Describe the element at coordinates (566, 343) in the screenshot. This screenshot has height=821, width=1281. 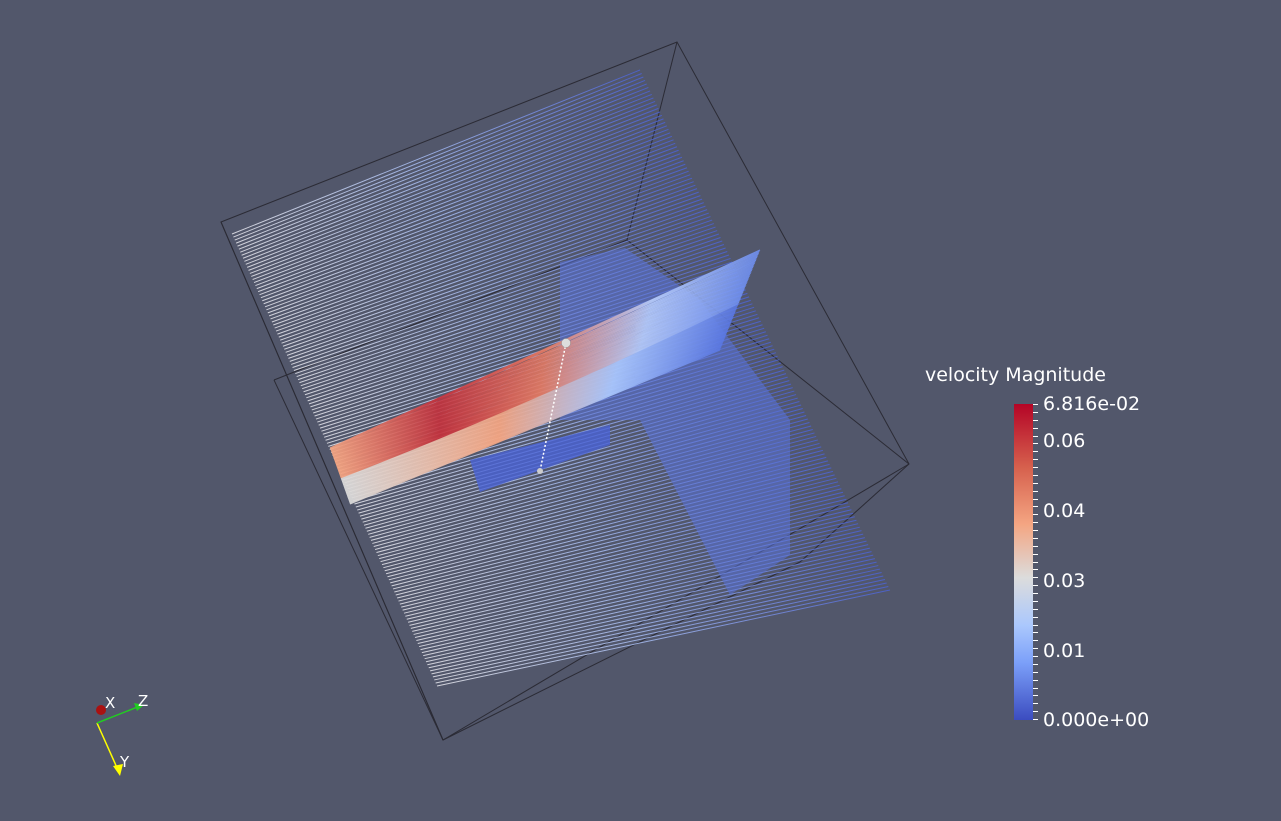
I see `seed-handle-top` at that location.